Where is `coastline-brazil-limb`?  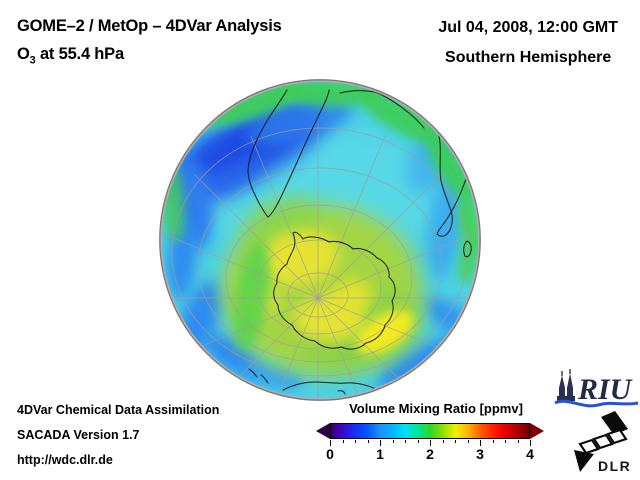 coastline-brazil-limb is located at coordinates (382, 109).